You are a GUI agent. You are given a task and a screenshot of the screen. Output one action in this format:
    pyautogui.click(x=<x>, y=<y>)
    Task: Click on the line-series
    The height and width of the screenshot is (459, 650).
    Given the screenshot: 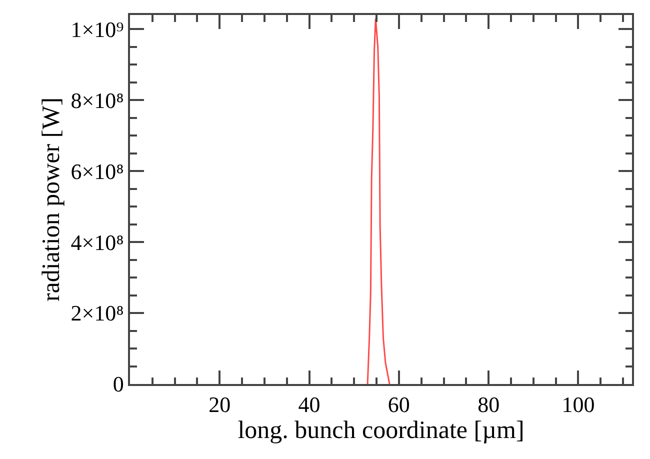 What is the action you would take?
    pyautogui.click(x=378, y=201)
    